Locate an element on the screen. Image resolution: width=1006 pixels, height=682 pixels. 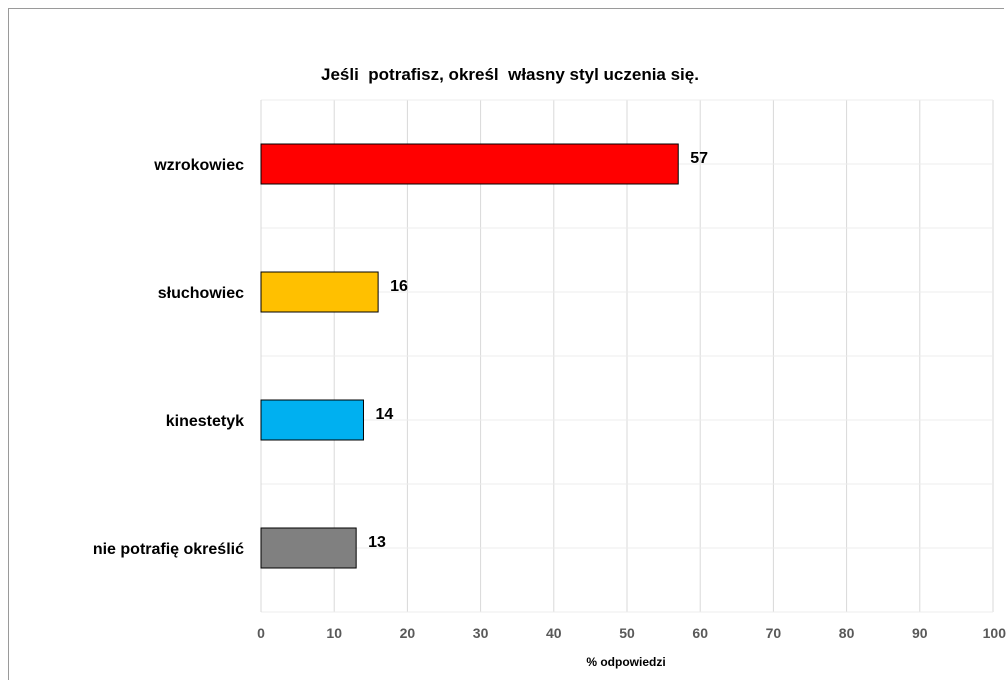
x-tick-label: 80 is located at coordinates (847, 633).